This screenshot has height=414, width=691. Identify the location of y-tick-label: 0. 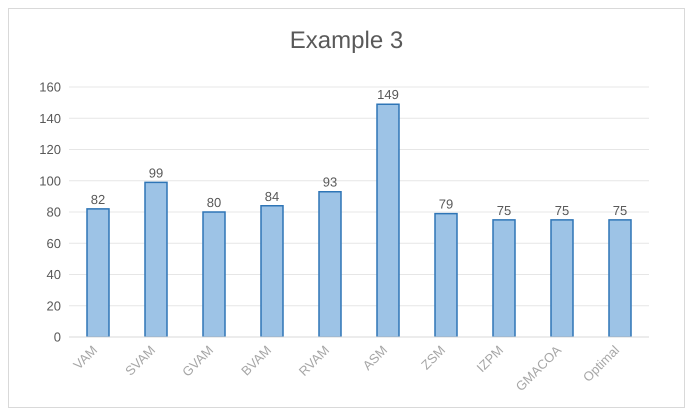
(57, 337).